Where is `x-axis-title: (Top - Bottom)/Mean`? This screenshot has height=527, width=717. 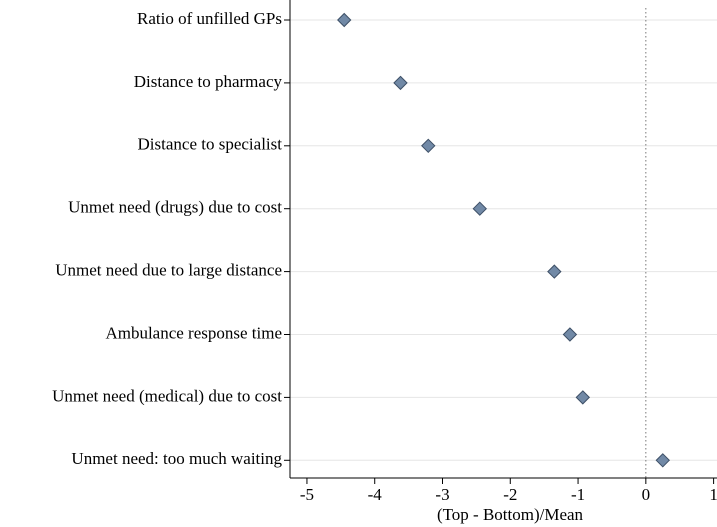 x-axis-title: (Top - Bottom)/Mean is located at coordinates (510, 514).